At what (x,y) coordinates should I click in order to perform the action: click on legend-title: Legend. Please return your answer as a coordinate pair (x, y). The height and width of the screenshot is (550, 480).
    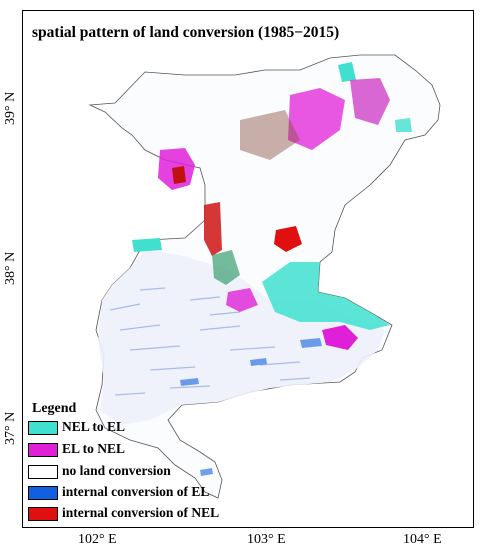
    Looking at the image, I should click on (54, 408).